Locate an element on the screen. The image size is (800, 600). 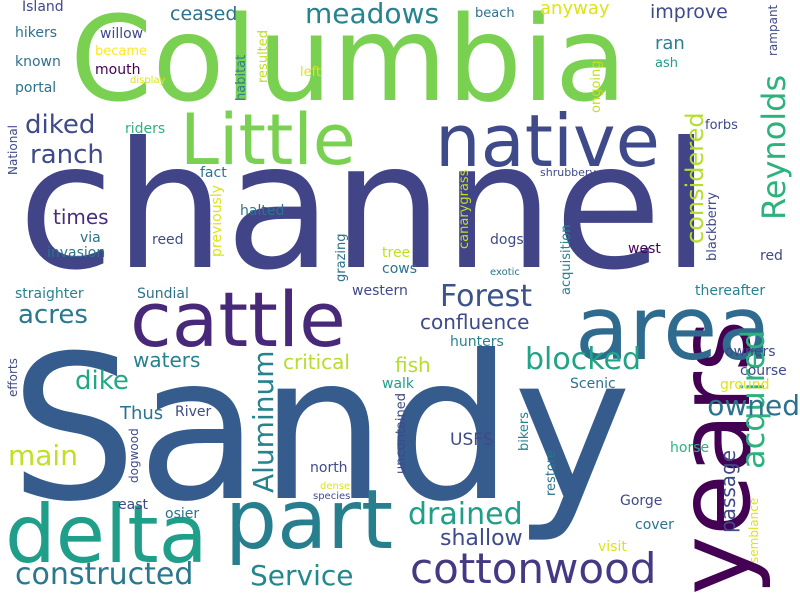
word: grazing is located at coordinates (341, 258).